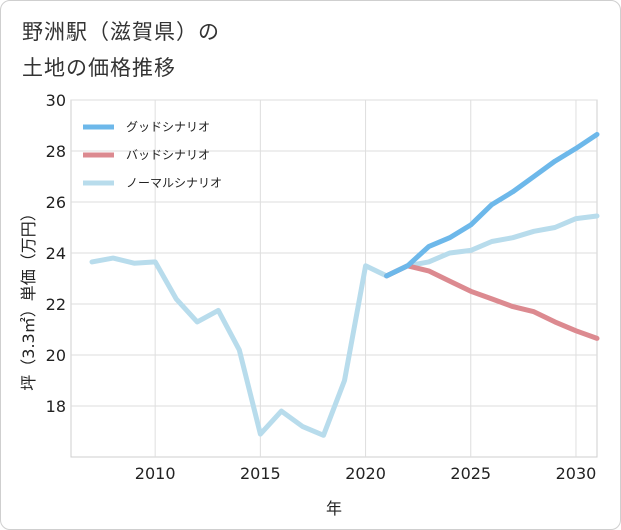 This screenshot has width=621, height=530. What do you see at coordinates (168, 155) in the screenshot?
I see `legend-label: バッドシナリオ` at bounding box center [168, 155].